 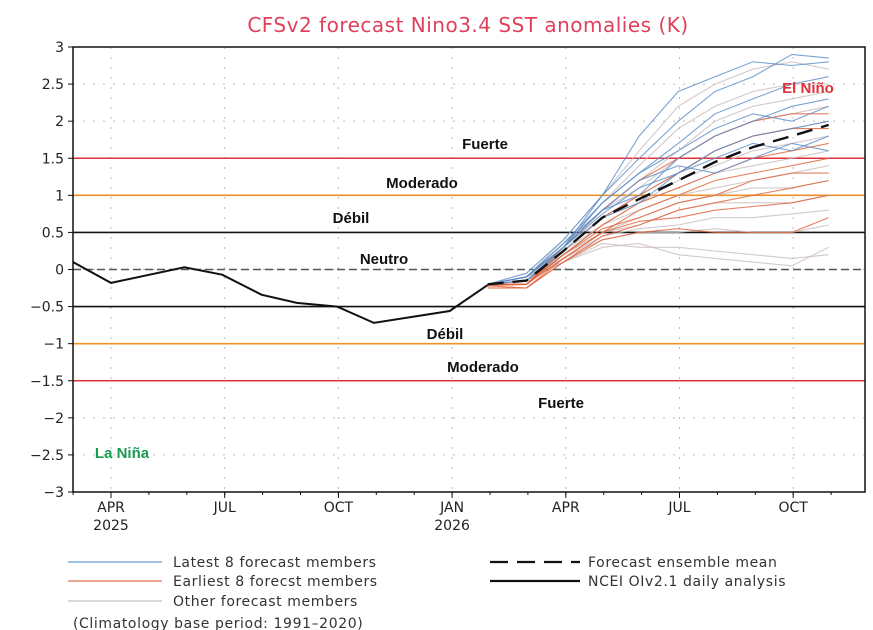 I want to click on y-tick-label: 0.5, so click(x=53, y=233).